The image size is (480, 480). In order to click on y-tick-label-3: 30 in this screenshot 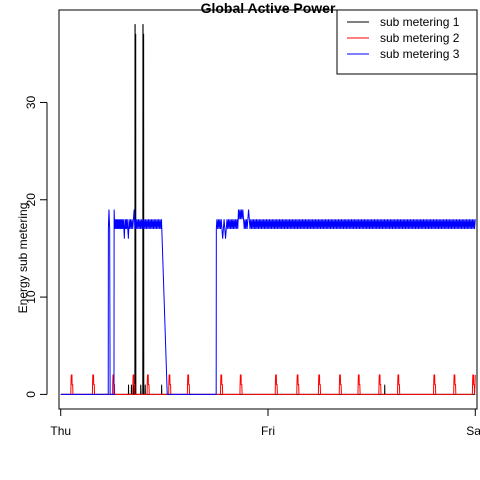, I will do `click(31, 102)`.